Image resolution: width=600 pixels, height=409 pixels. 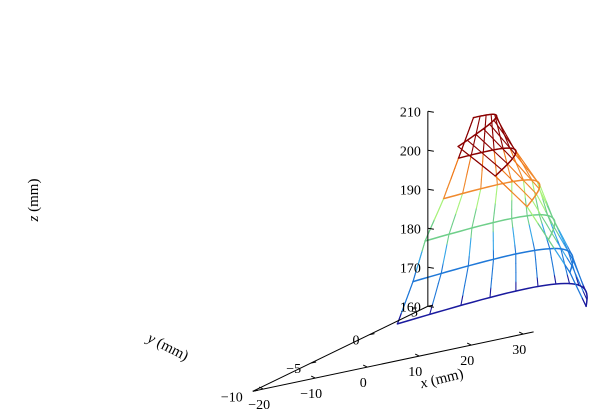 What do you see at coordinates (415, 372) in the screenshot?
I see `x-tick-label: 10` at bounding box center [415, 372].